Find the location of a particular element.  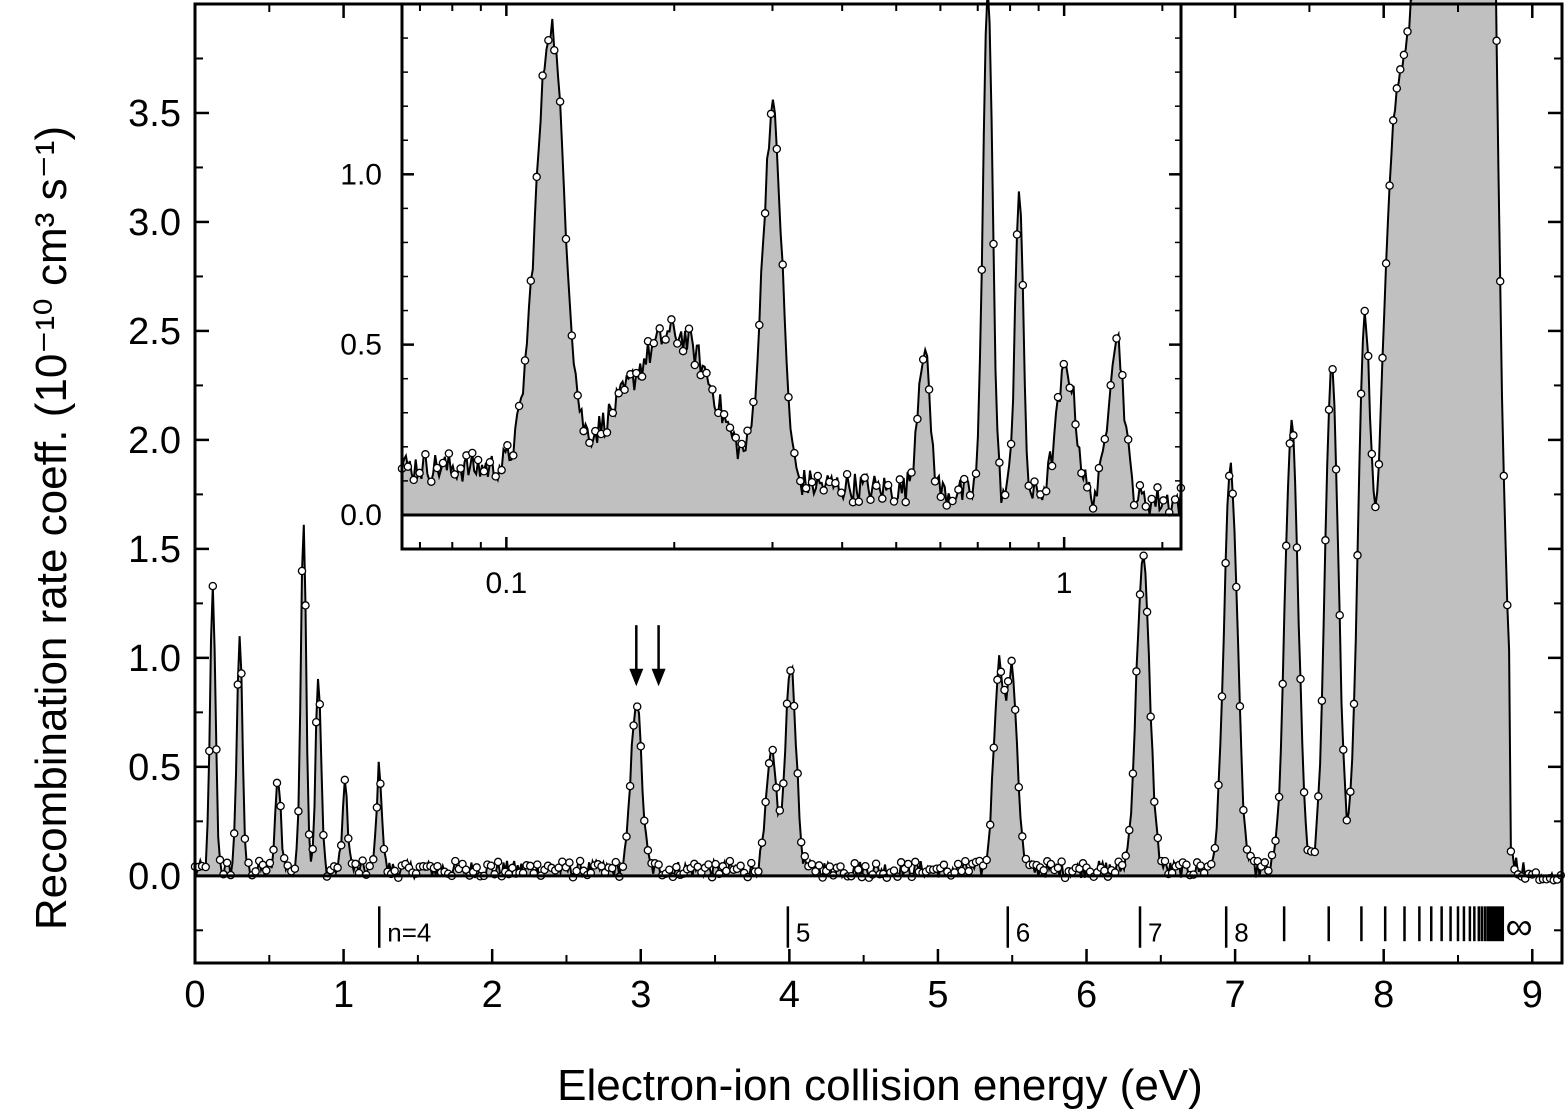

x-tick-label: 1 is located at coordinates (343, 995).